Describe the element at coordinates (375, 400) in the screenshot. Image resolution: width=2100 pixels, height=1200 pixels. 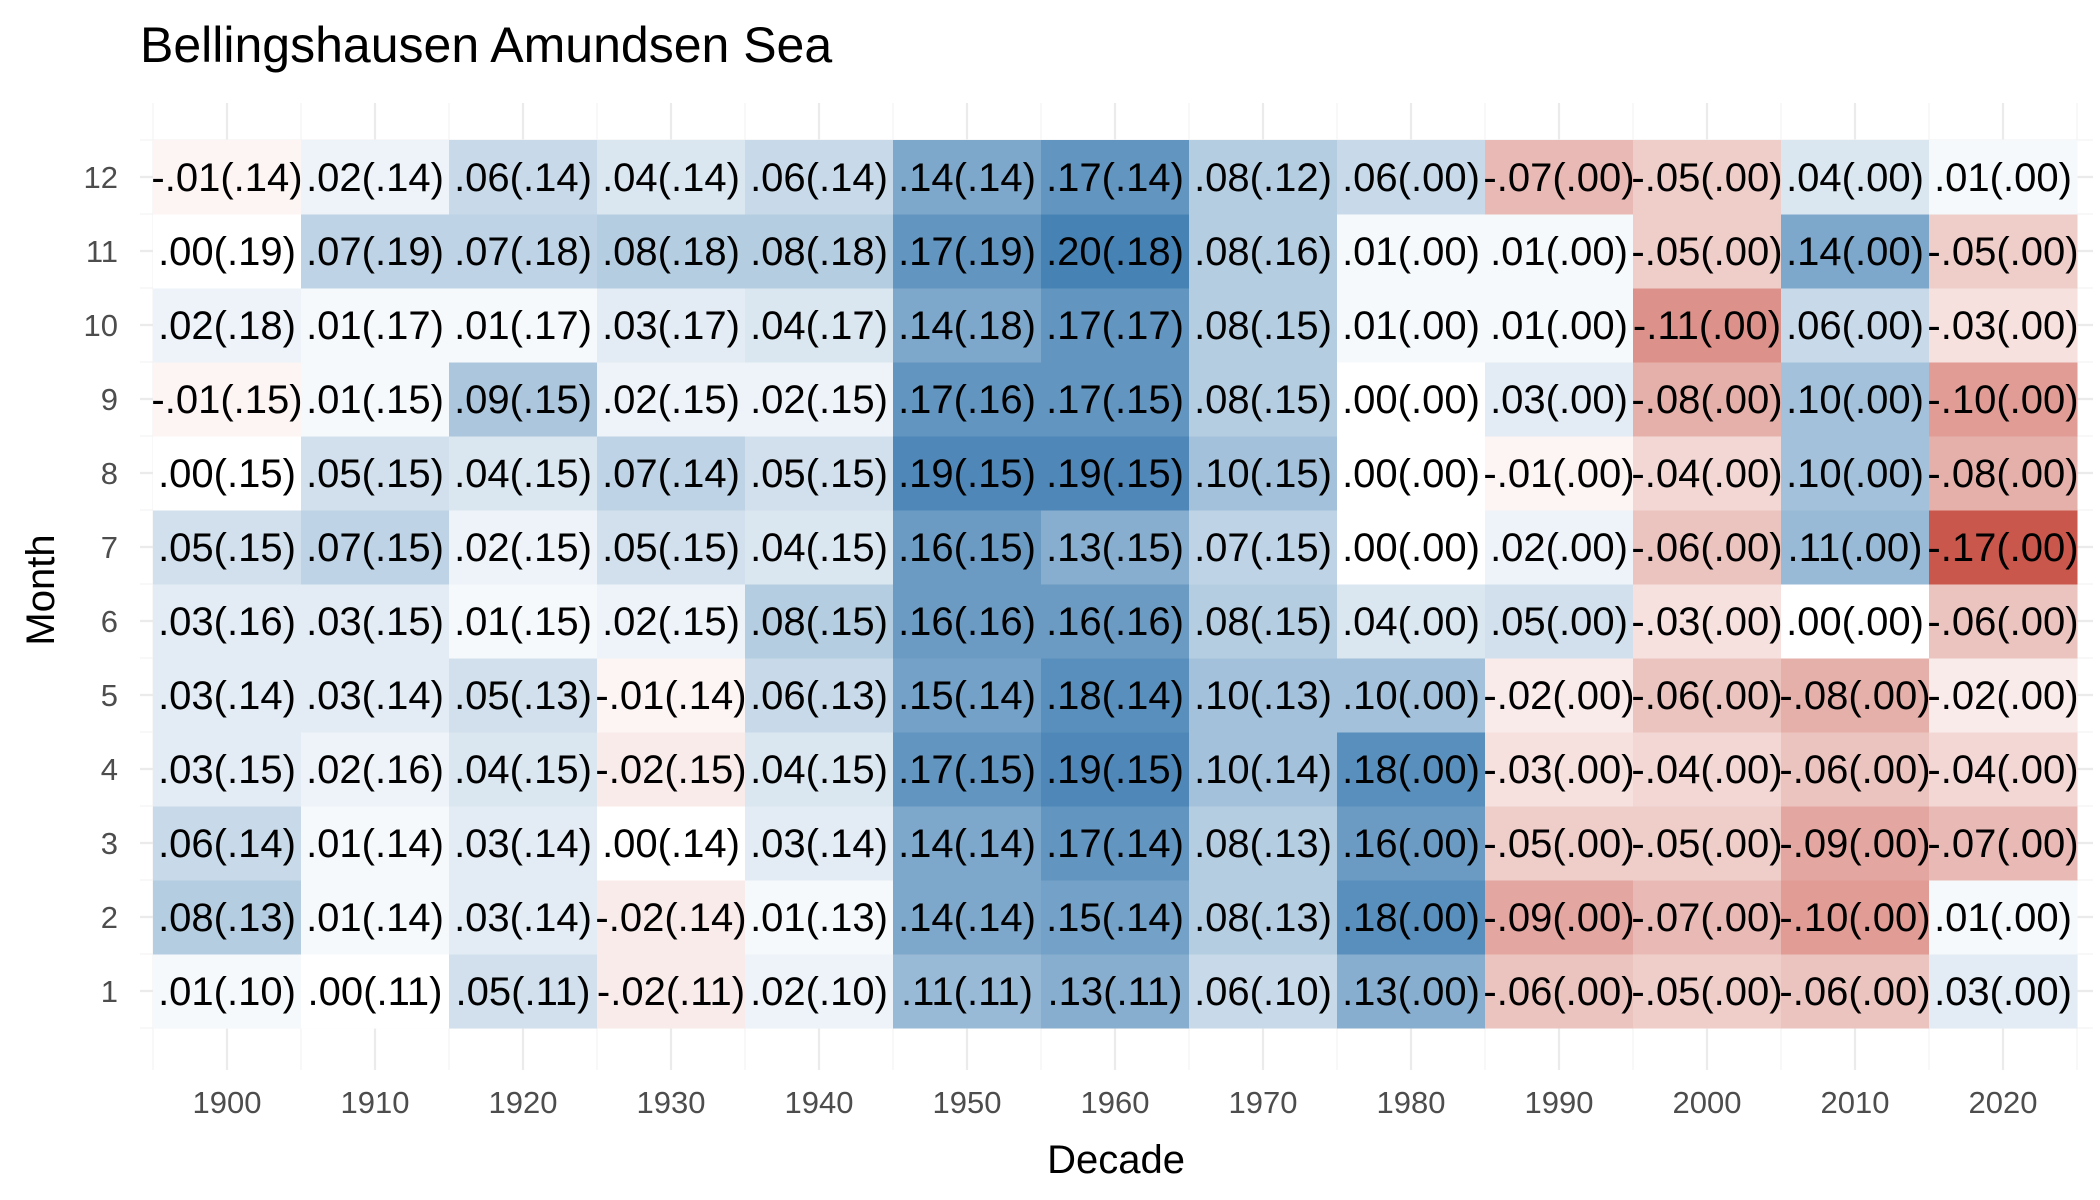
I see `cell-label: .01(.15)` at that location.